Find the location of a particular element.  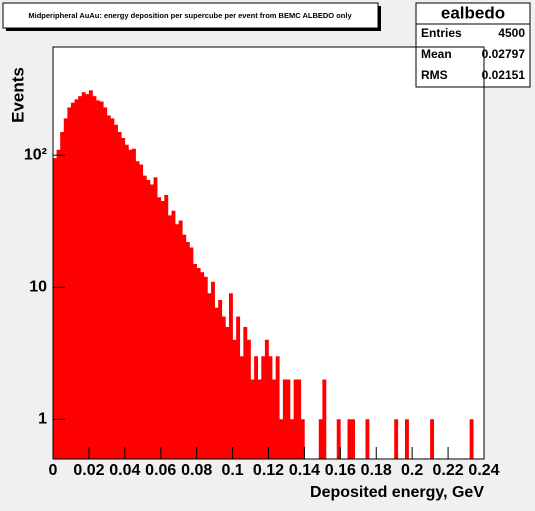

title-box is located at coordinates (190, 15).